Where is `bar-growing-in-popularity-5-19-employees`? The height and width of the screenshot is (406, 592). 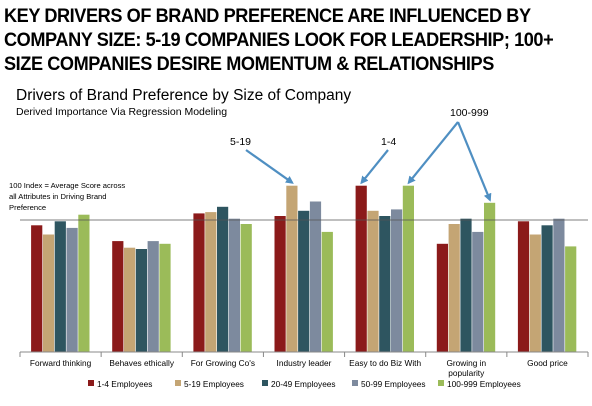 bar-growing-in-popularity-5-19-employees is located at coordinates (454, 288).